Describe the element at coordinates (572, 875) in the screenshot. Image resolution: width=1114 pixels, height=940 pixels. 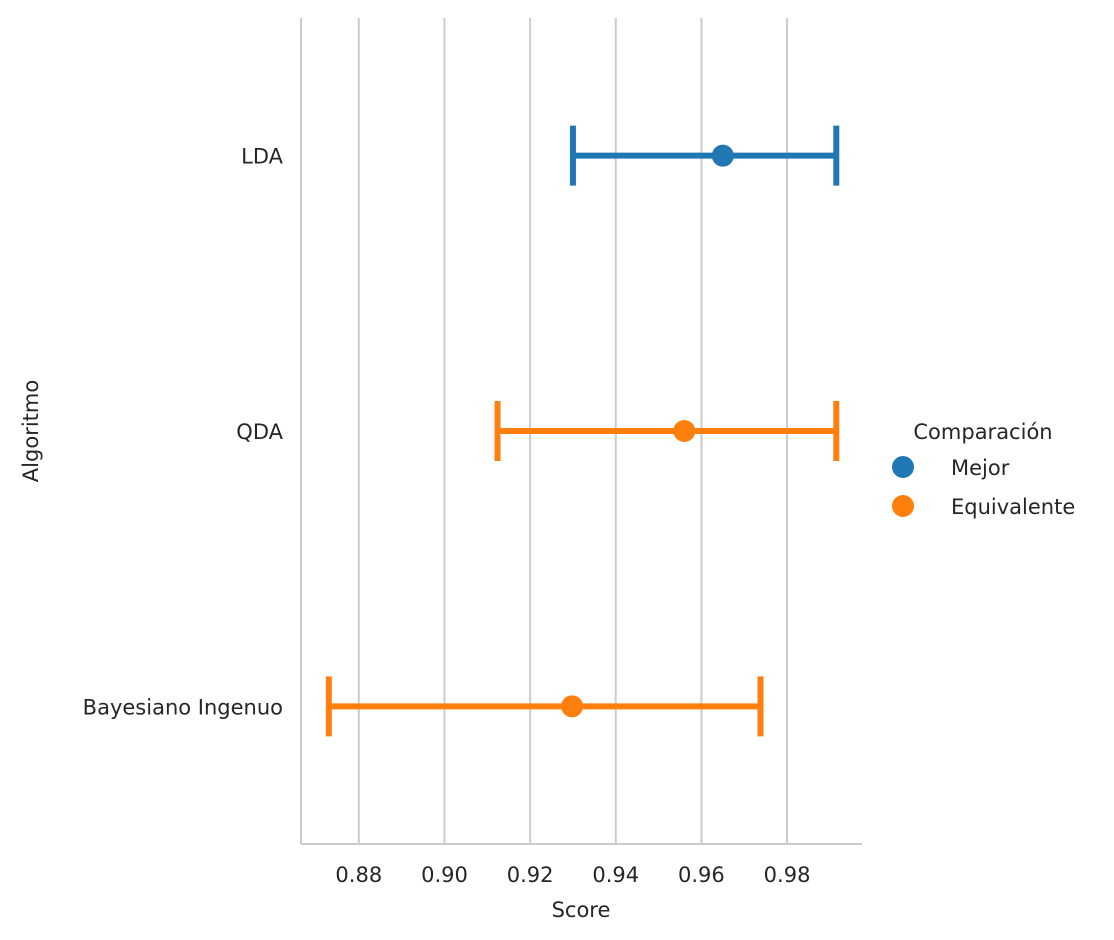
I see `x-tick-labels: 0.88 0.90 0.92 0.94 0.96 0.98` at that location.